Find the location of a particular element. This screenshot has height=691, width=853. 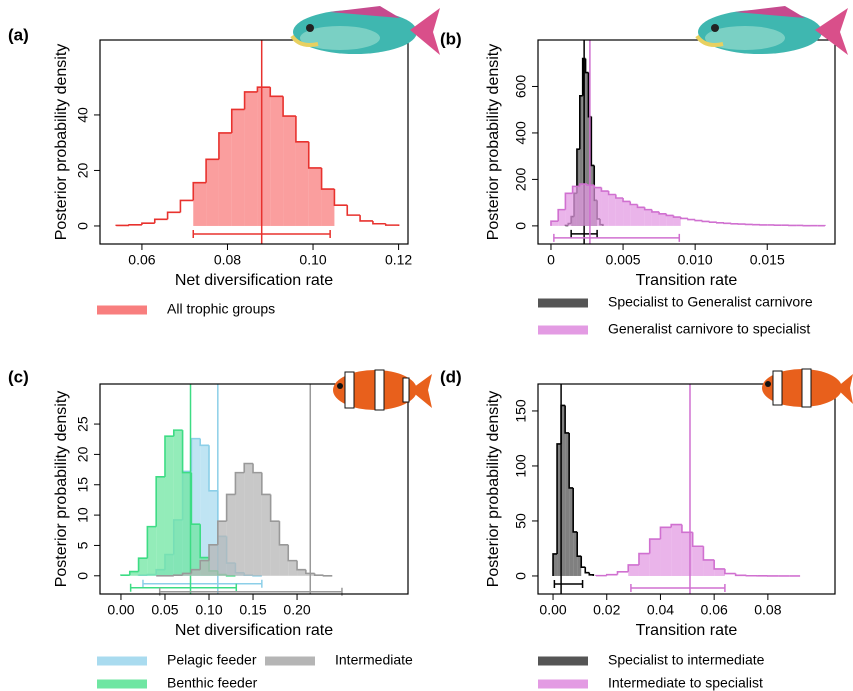

y-tick-label: 15 is located at coordinates (83, 485).